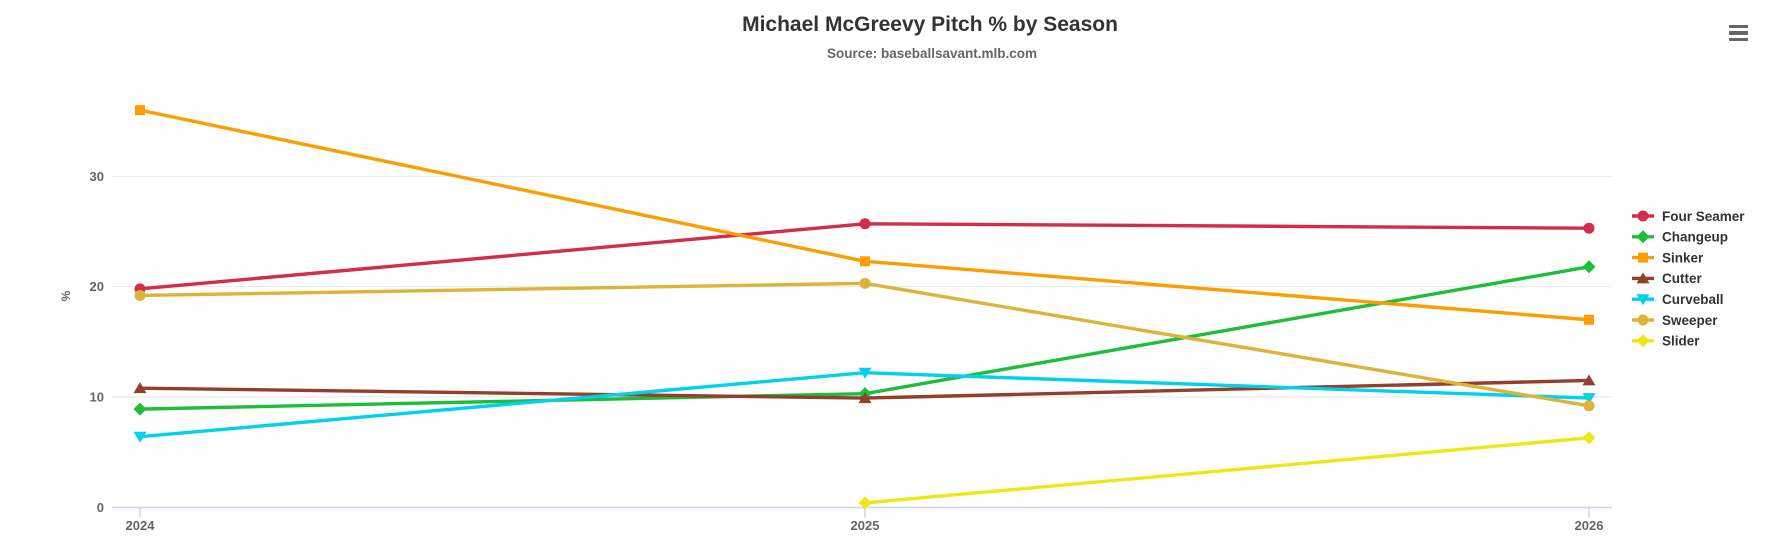 This screenshot has width=1766, height=552. I want to click on data-point-sweeper-2025, so click(865, 283).